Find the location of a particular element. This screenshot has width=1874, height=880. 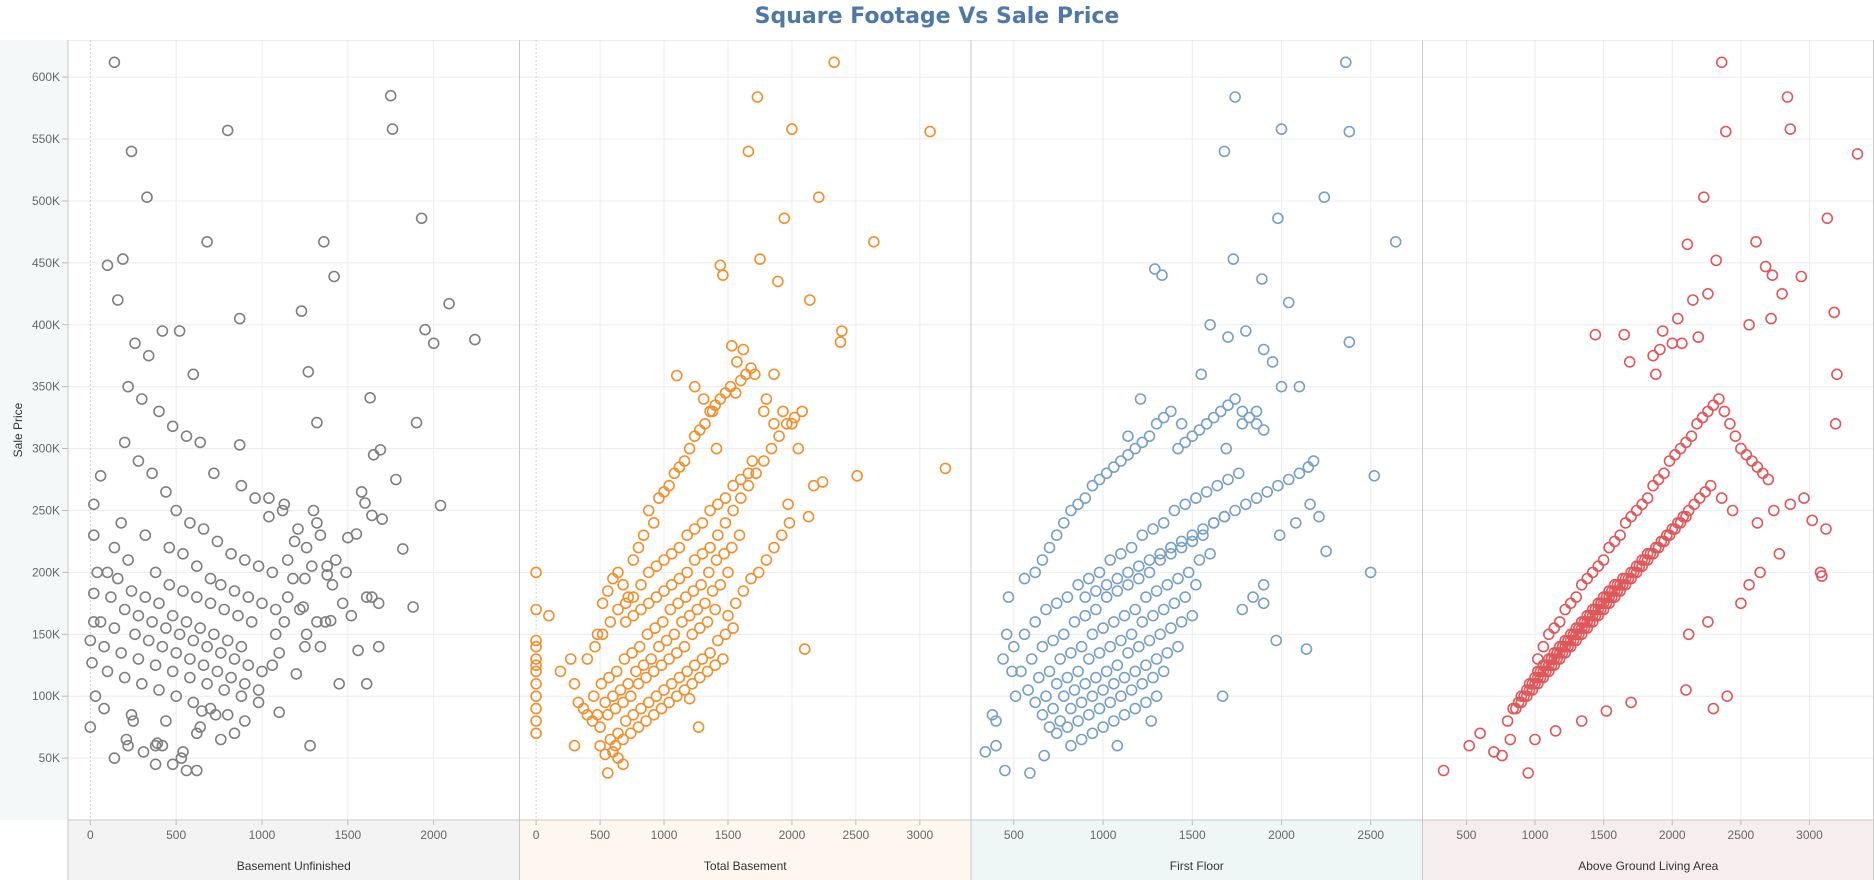

x-tick-label: 2500 is located at coordinates (1741, 835).